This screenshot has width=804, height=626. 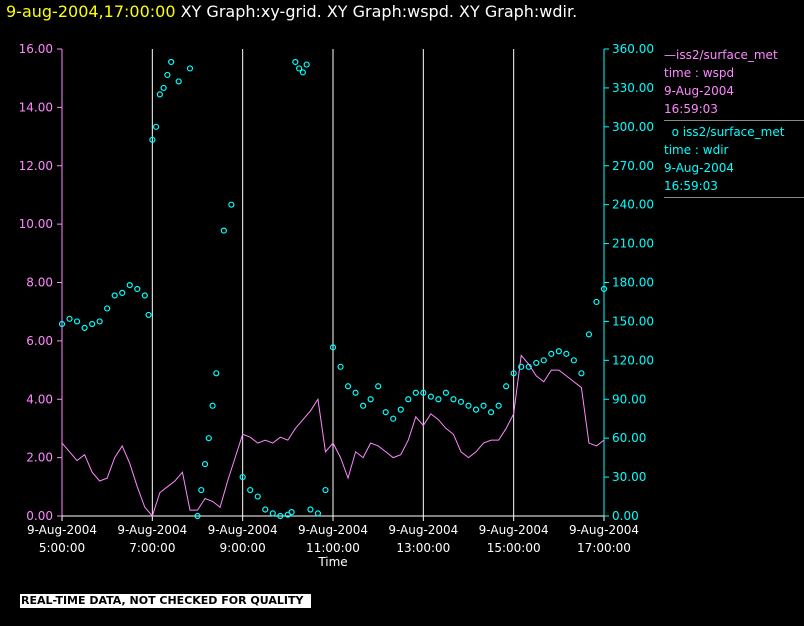 What do you see at coordinates (39, 341) in the screenshot?
I see `y-left-tick-label: 6.00` at bounding box center [39, 341].